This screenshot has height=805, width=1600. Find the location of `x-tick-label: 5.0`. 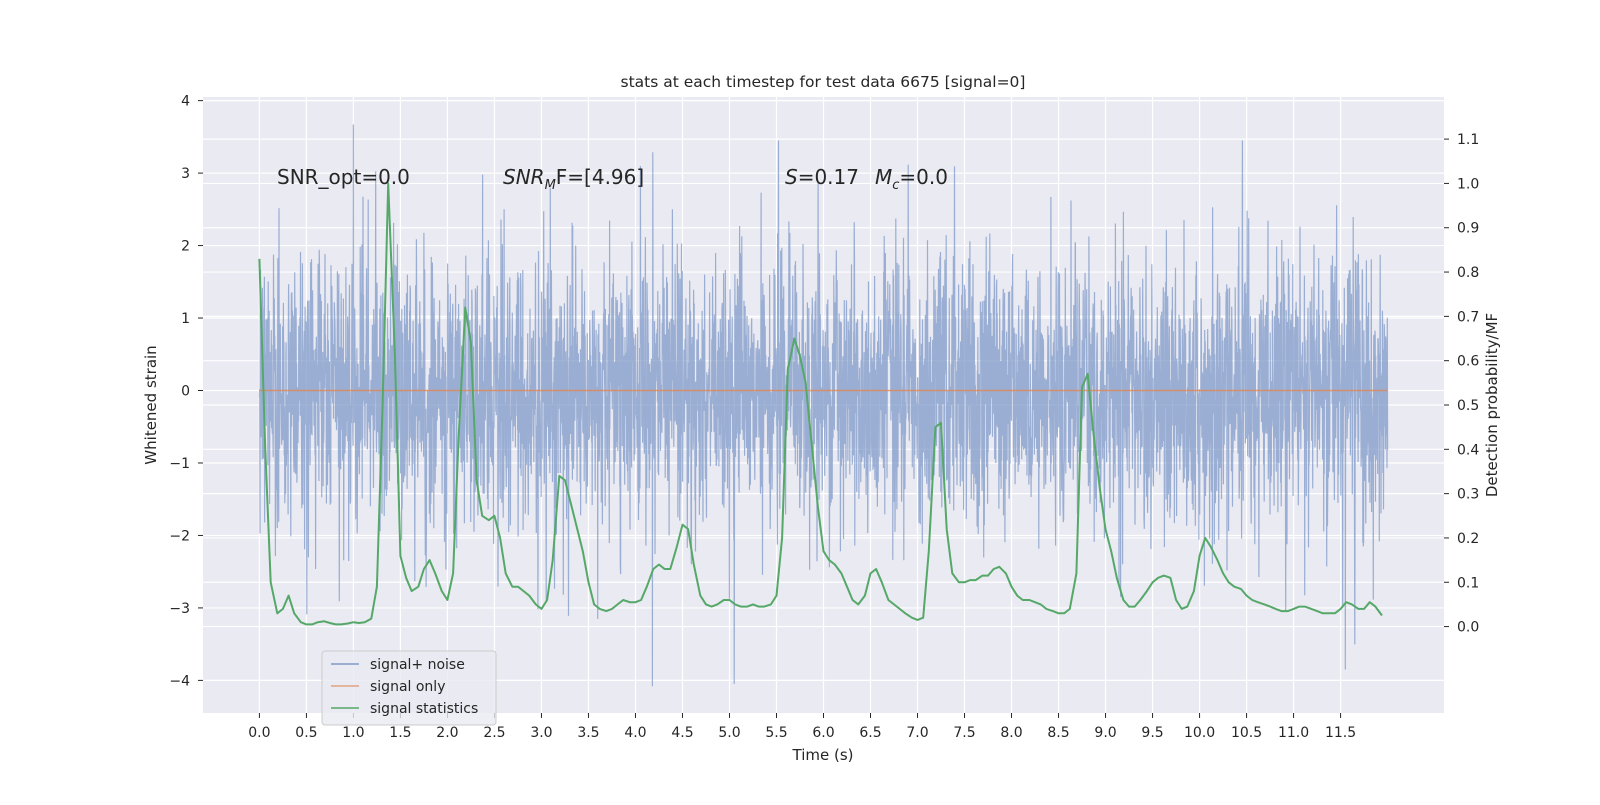

x-tick-label: 5.0 is located at coordinates (729, 733).